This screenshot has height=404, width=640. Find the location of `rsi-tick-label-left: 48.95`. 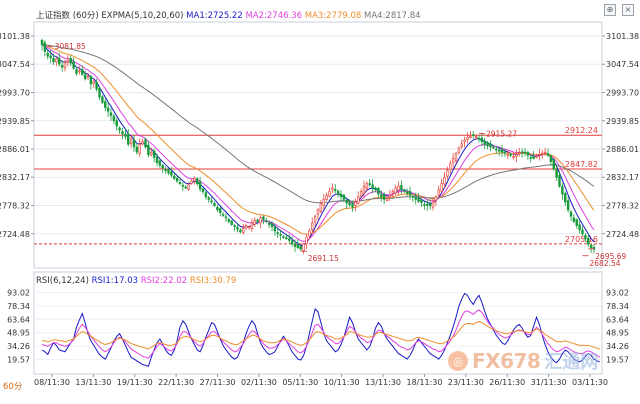

rsi-tick-label-left: 48.95 is located at coordinates (18, 333).